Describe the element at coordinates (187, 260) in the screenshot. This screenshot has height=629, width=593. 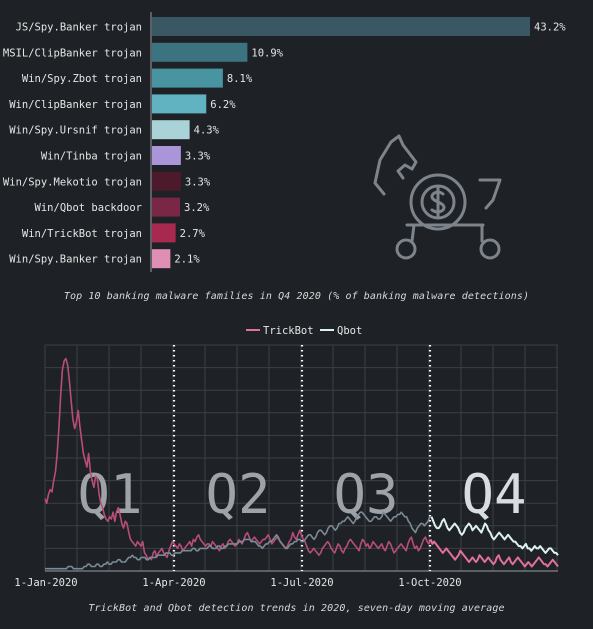
I see `bar-value-label: 2.1%` at that location.